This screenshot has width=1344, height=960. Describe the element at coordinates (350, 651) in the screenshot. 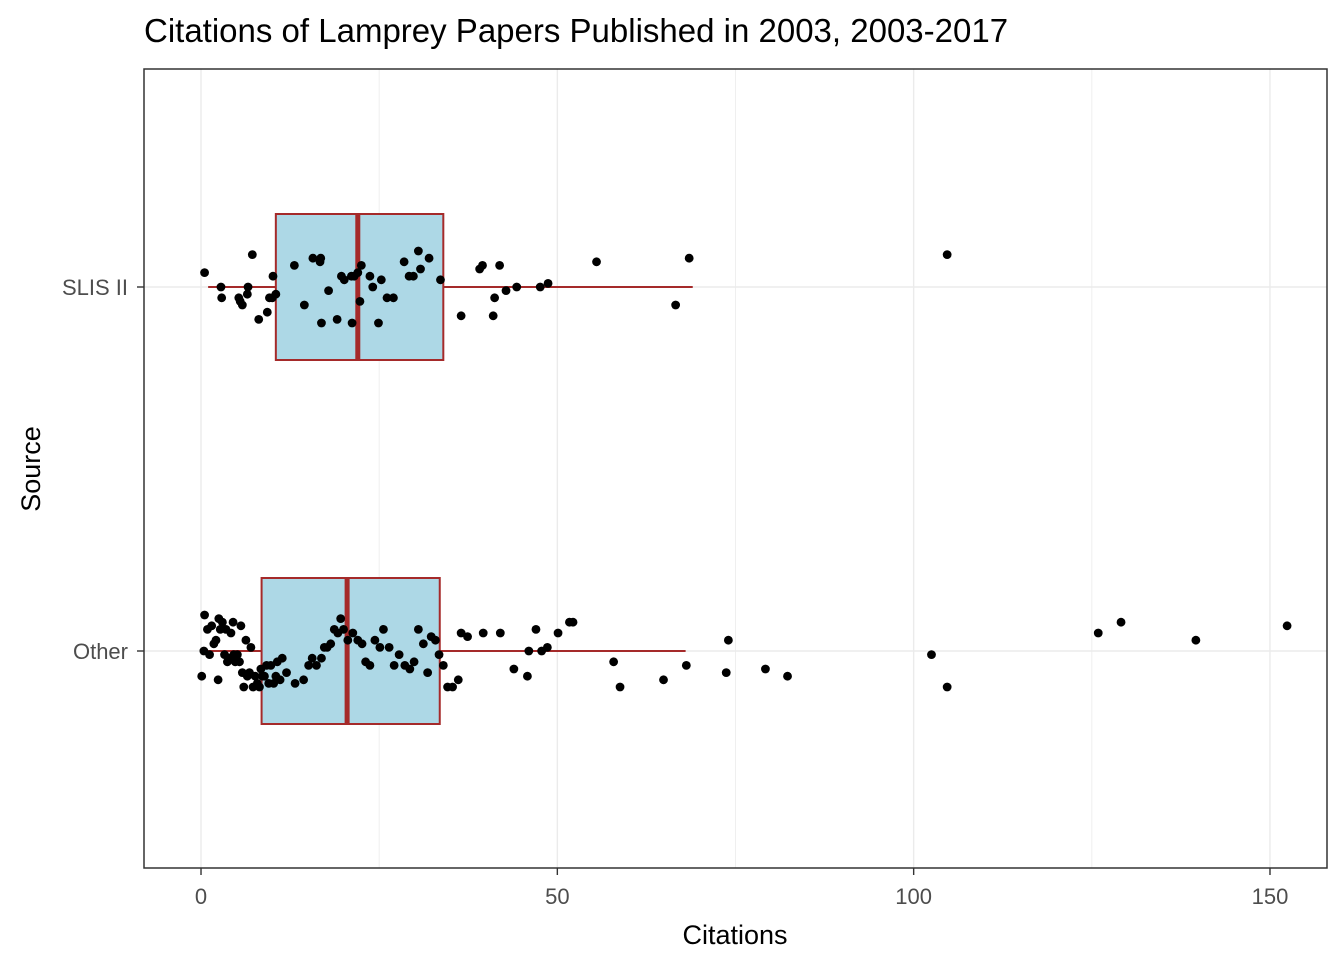

I see `box-iqr` at that location.